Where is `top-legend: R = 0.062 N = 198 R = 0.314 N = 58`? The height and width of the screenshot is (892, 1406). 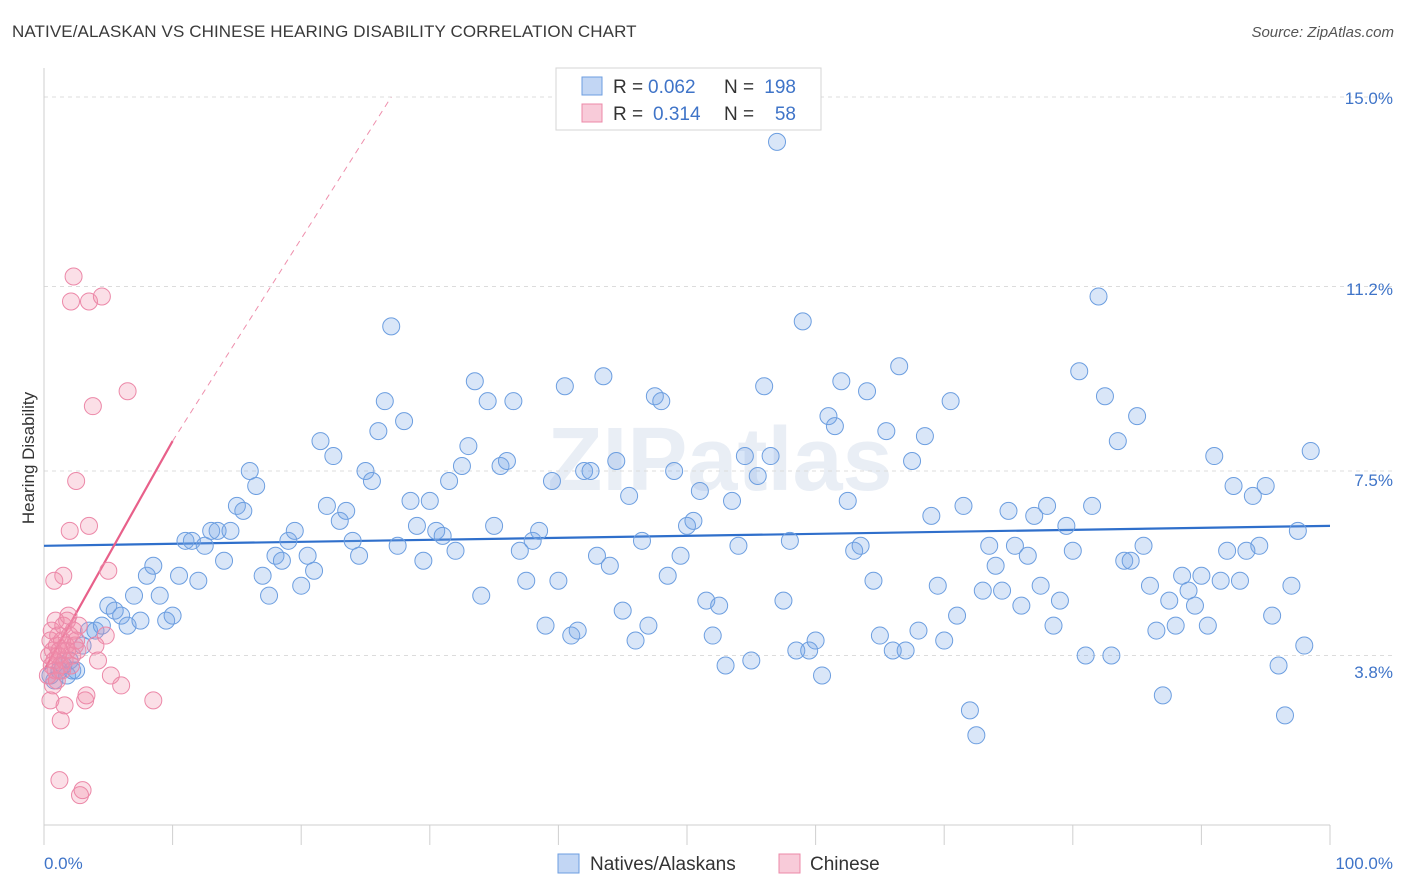 top-legend: R = 0.062 N = 198 R = 0.314 N = 58 is located at coordinates (688, 99).